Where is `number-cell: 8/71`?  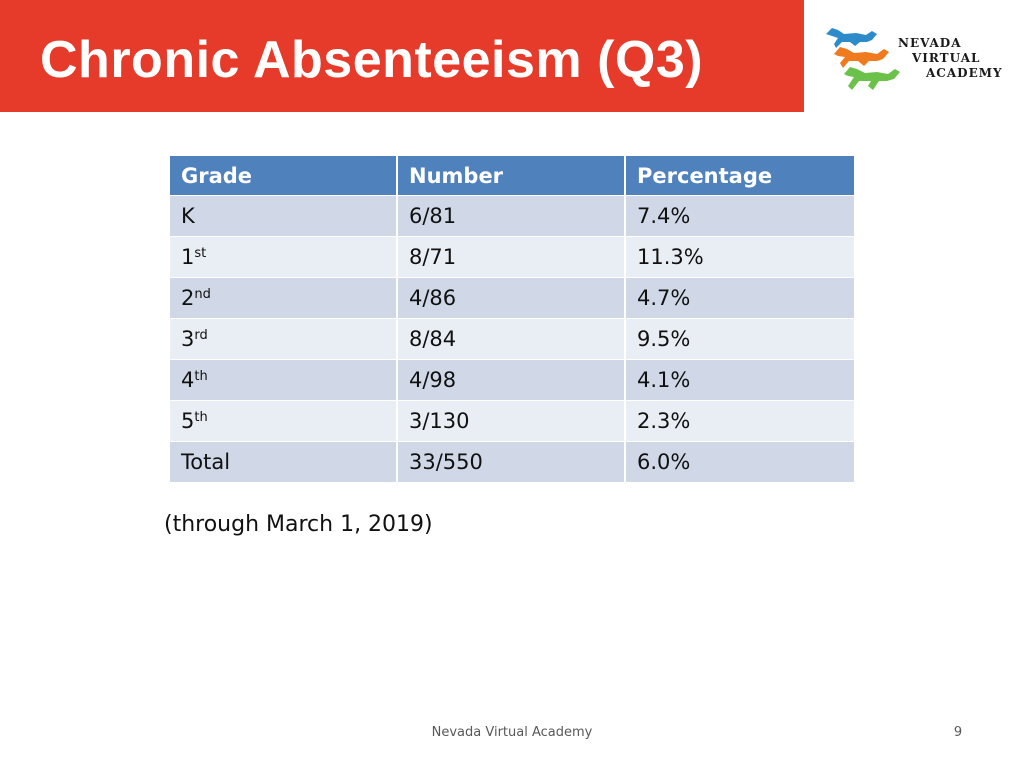
number-cell: 8/71 is located at coordinates (512, 257).